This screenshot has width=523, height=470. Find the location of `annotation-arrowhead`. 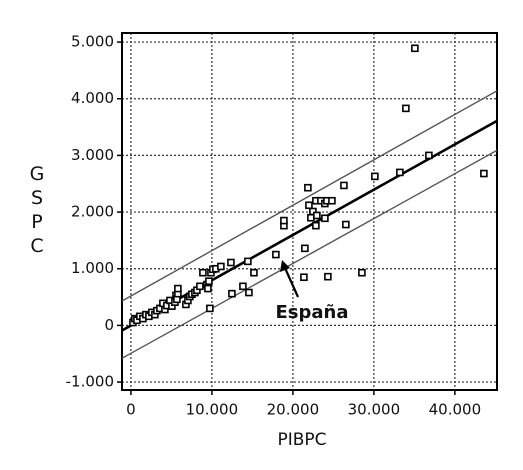

annotation-arrowhead is located at coordinates (285, 266).